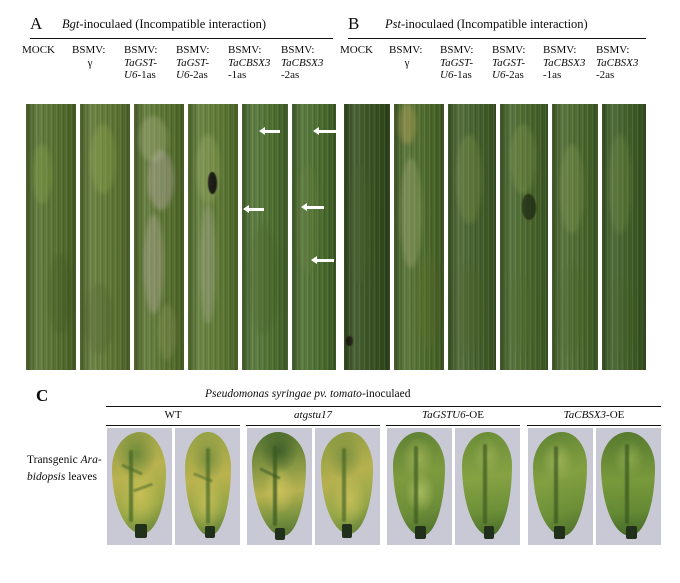 The width and height of the screenshot is (680, 583). Describe the element at coordinates (164, 24) in the screenshot. I see `panel-a-title: Bgt-inoculaed (Incompatible interaction)` at that location.